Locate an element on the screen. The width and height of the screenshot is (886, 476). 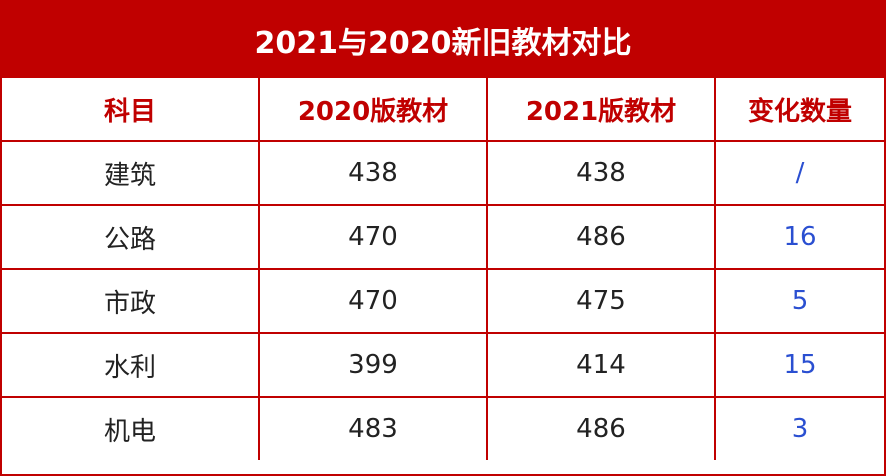
change-cell: 15 is located at coordinates (799, 365).